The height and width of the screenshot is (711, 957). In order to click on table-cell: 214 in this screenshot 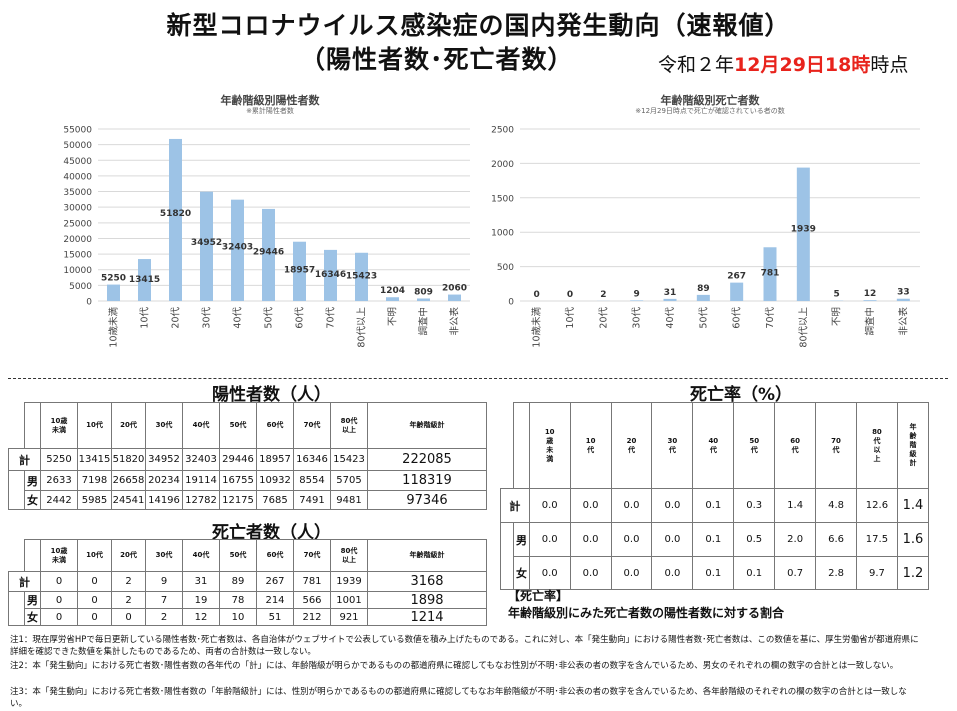, I will do `click(275, 600)`.